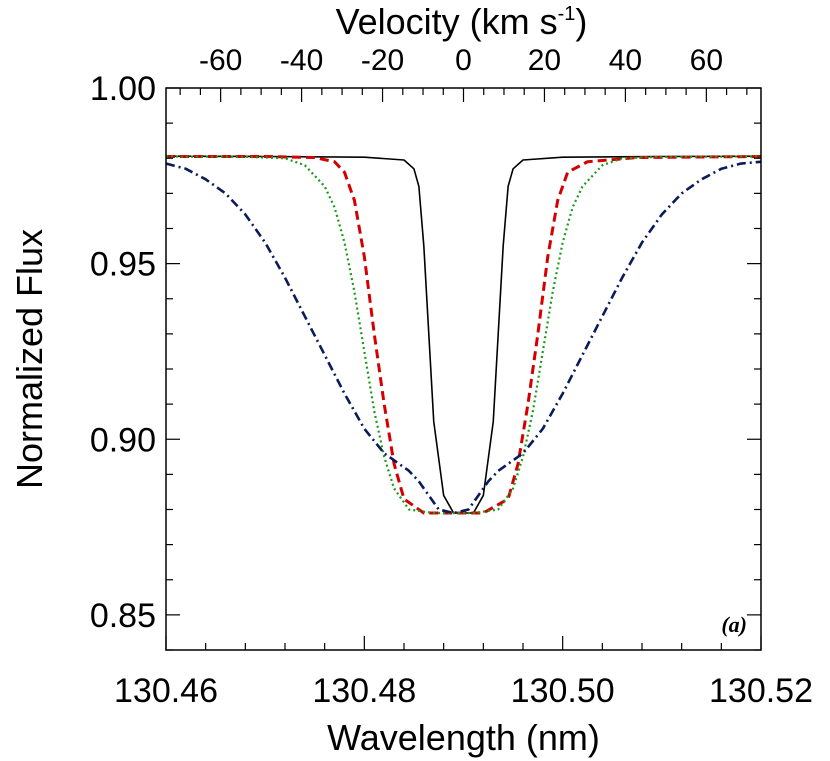 The image size is (830, 761). What do you see at coordinates (123, 265) in the screenshot?
I see `y-tick-label: 0.95` at bounding box center [123, 265].